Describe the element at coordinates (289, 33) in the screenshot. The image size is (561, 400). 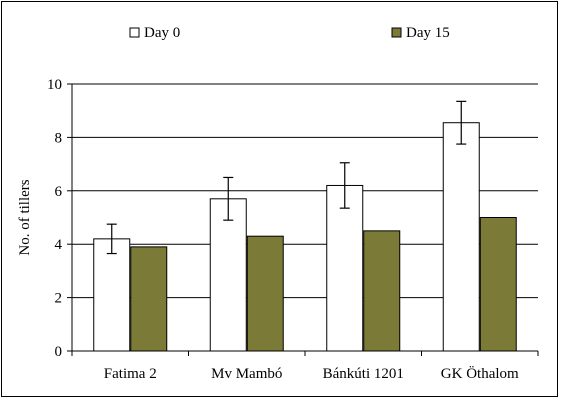
I see `legend: Day 0 Day 15` at that location.